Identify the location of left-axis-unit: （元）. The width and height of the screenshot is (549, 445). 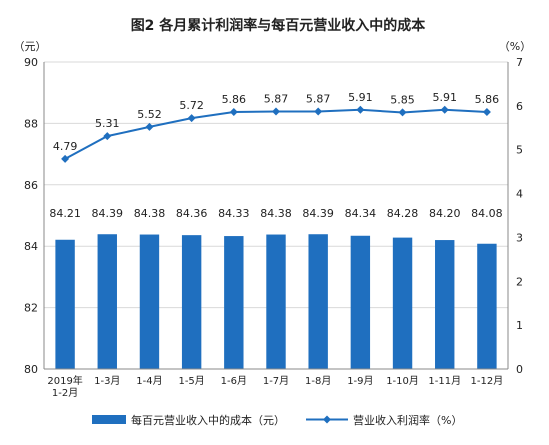
(30, 46).